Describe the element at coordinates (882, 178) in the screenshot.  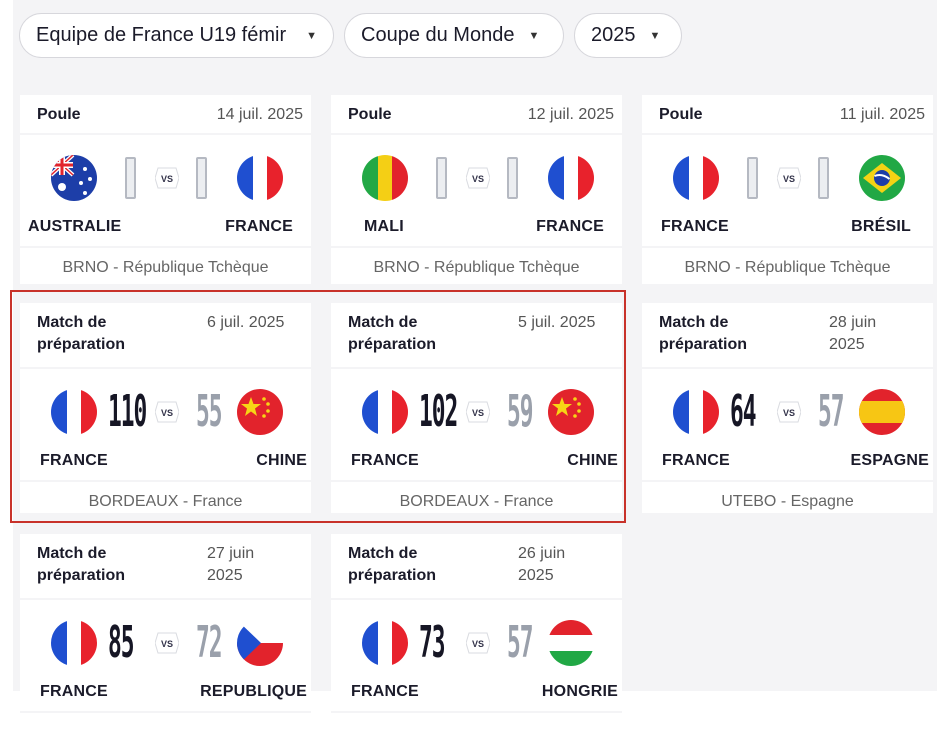
I see `brazil-flag-icon` at that location.